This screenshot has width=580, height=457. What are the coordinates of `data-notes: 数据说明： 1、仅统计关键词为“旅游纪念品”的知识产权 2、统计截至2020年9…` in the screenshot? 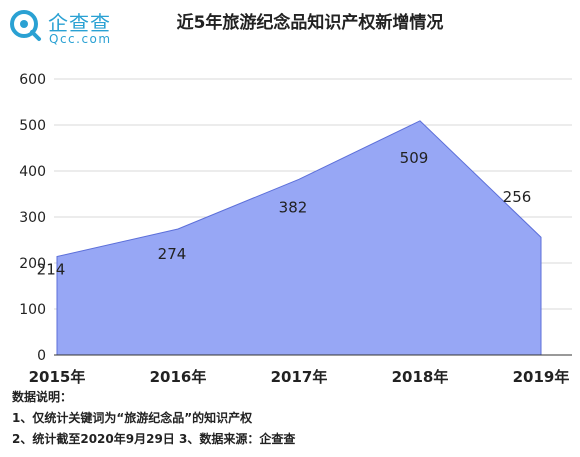 It's located at (153, 418).